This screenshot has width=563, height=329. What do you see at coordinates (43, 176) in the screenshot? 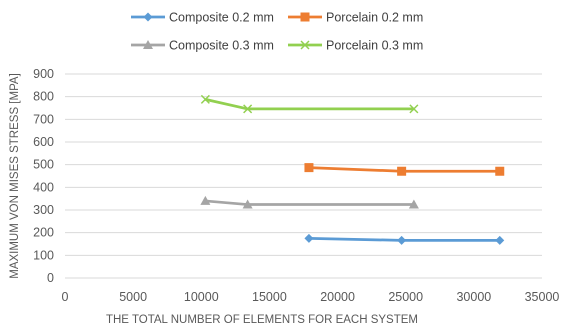
I see `y-axis-ticks: 0 100 200 300 400 500 600 700 800 900` at bounding box center [43, 176].